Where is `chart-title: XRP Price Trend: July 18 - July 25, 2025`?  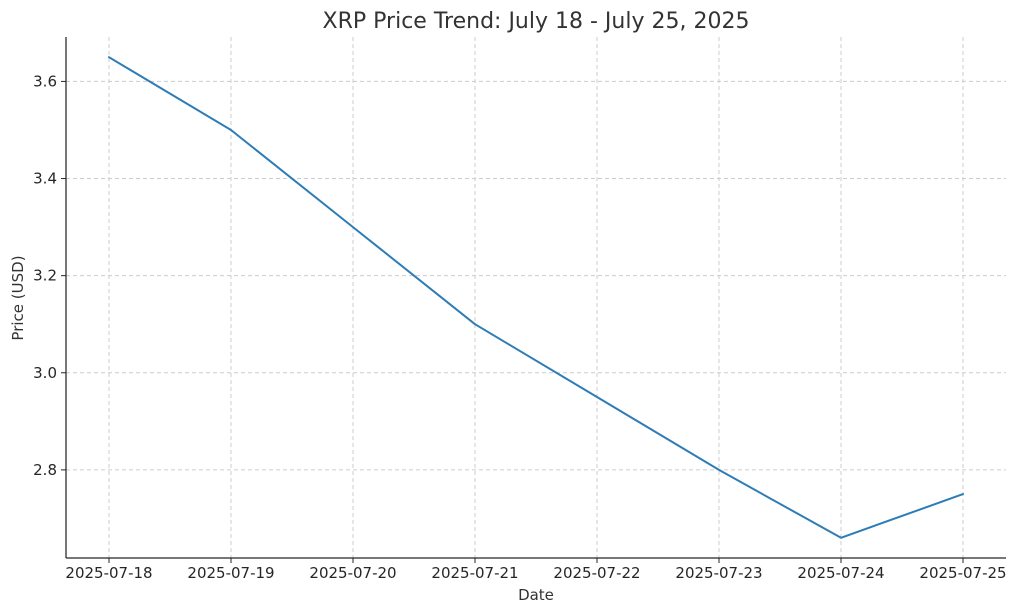 chart-title: XRP Price Trend: July 18 - July 25, 2025 is located at coordinates (536, 21).